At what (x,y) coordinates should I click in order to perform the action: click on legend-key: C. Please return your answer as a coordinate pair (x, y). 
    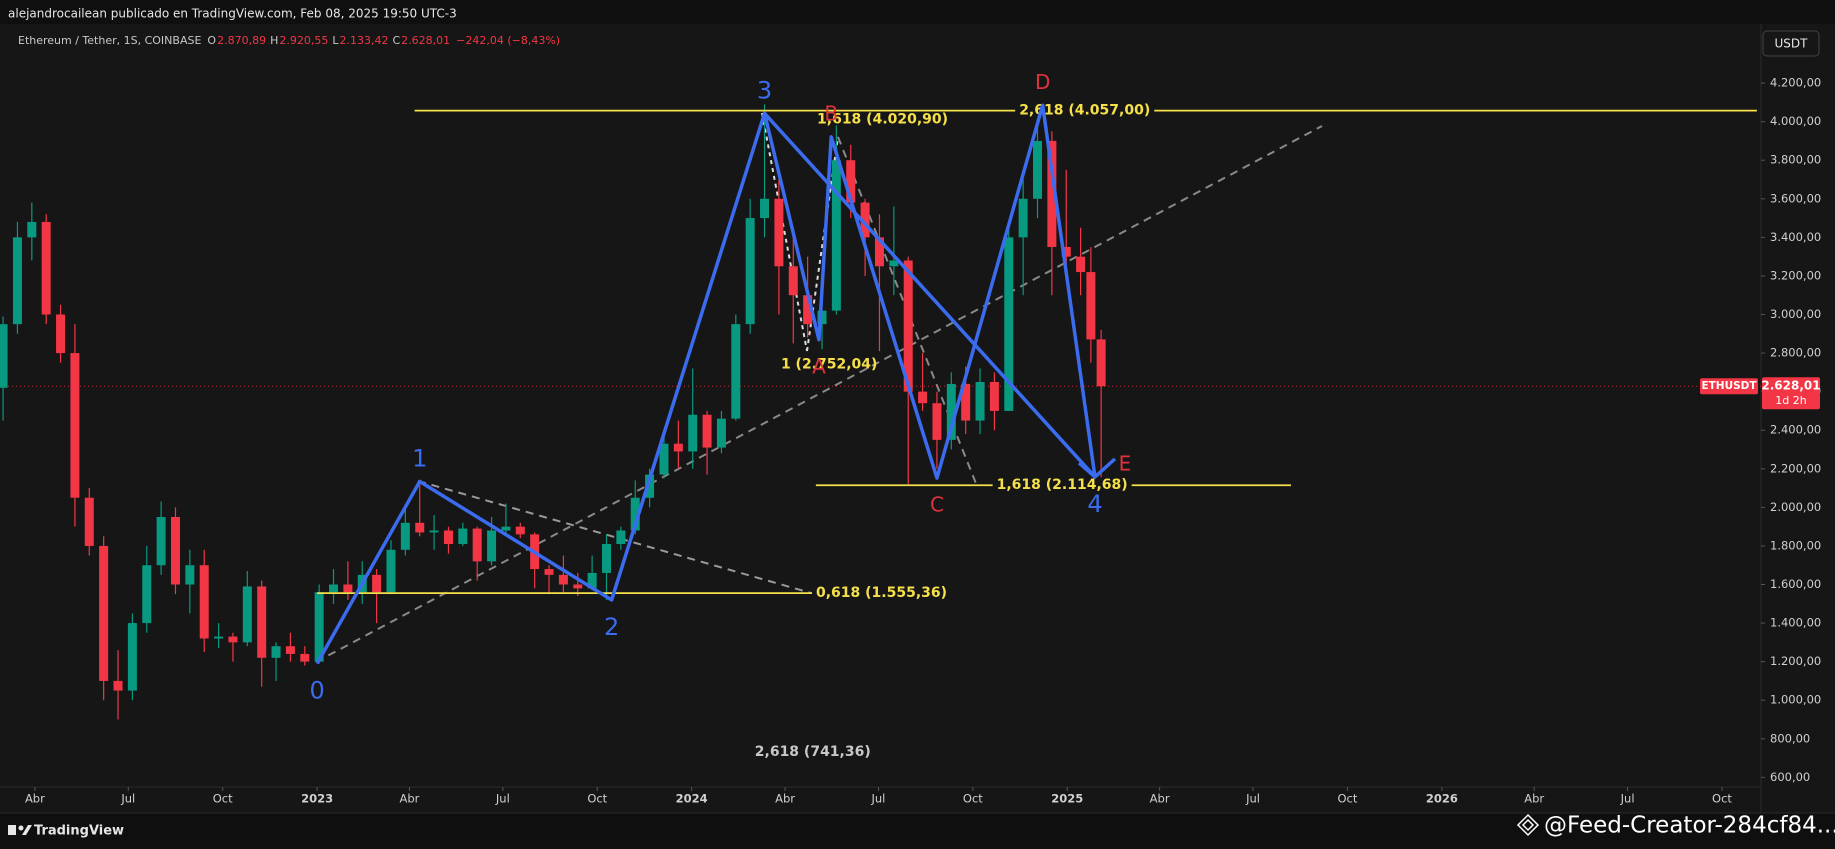
    Looking at the image, I should click on (396, 40).